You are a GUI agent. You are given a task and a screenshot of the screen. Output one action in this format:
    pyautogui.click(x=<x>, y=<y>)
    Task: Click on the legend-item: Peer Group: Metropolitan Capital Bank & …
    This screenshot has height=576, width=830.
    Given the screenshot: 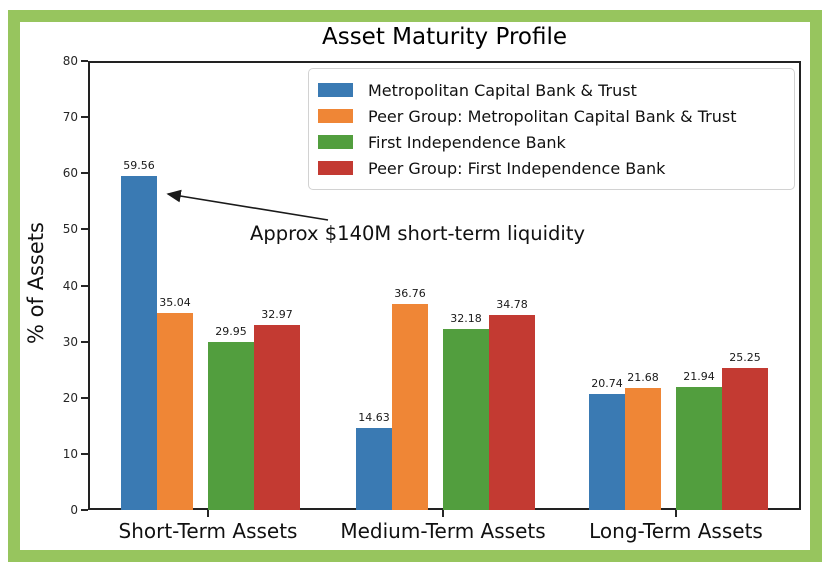 What is the action you would take?
    pyautogui.click(x=549, y=116)
    